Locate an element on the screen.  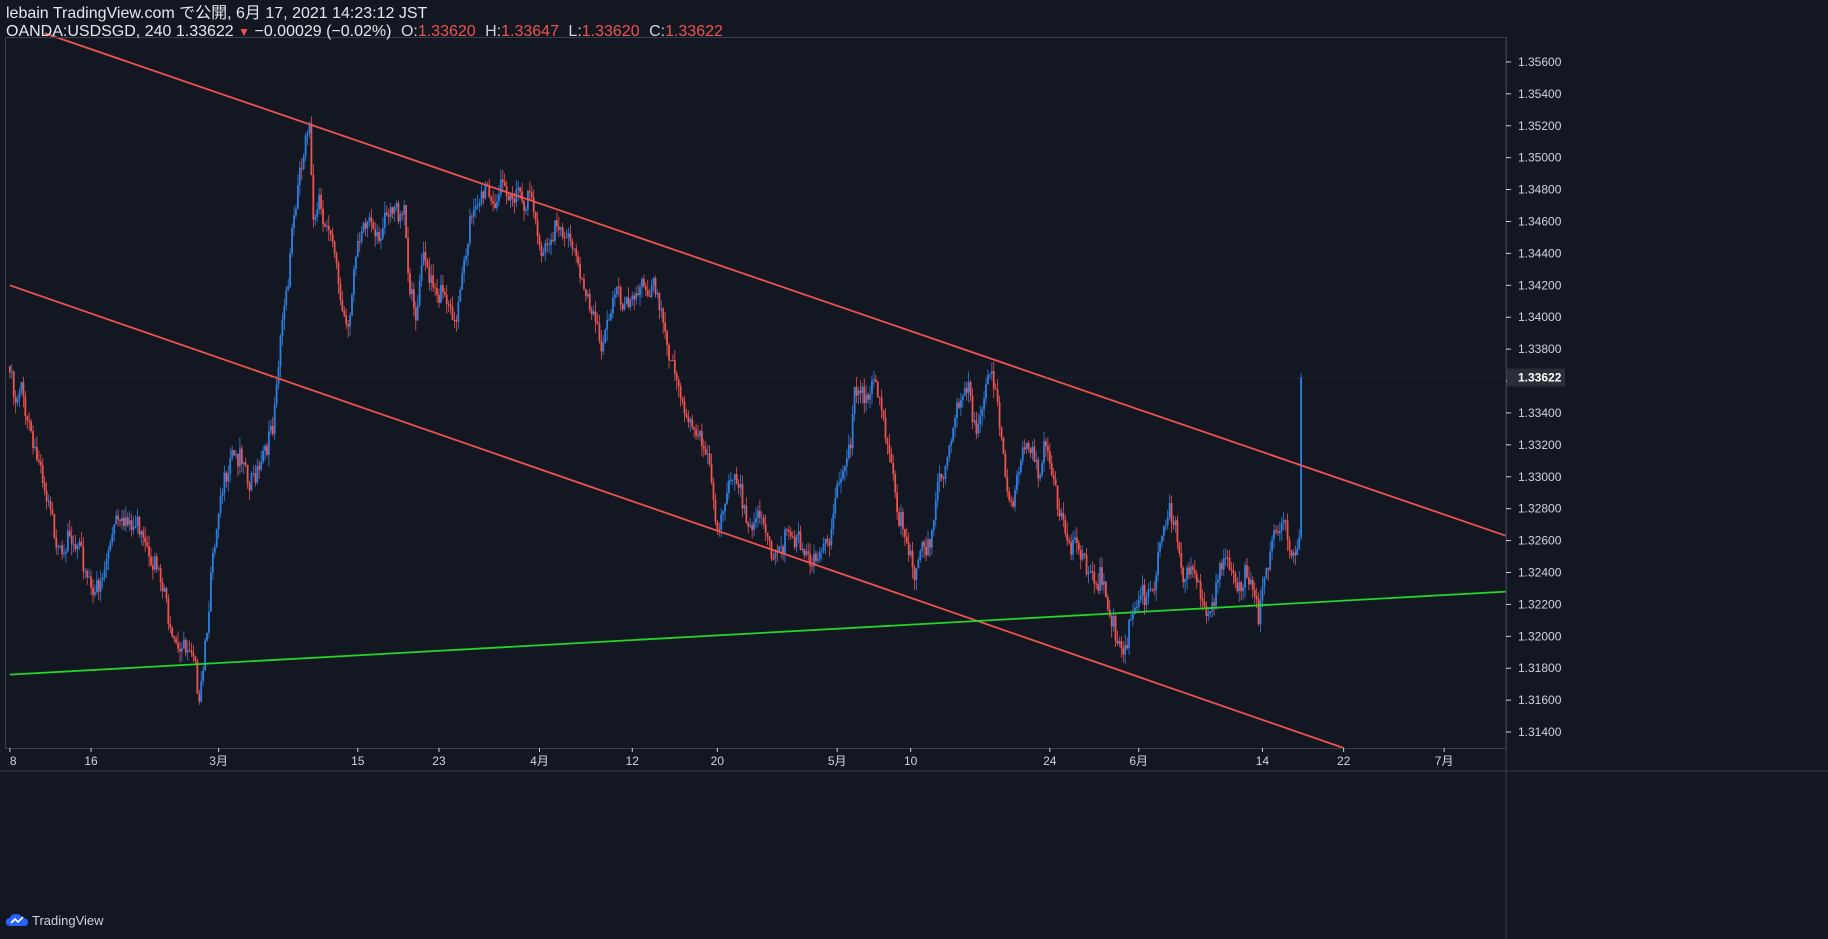
y-tick-label: 1.32400 is located at coordinates (1540, 572).